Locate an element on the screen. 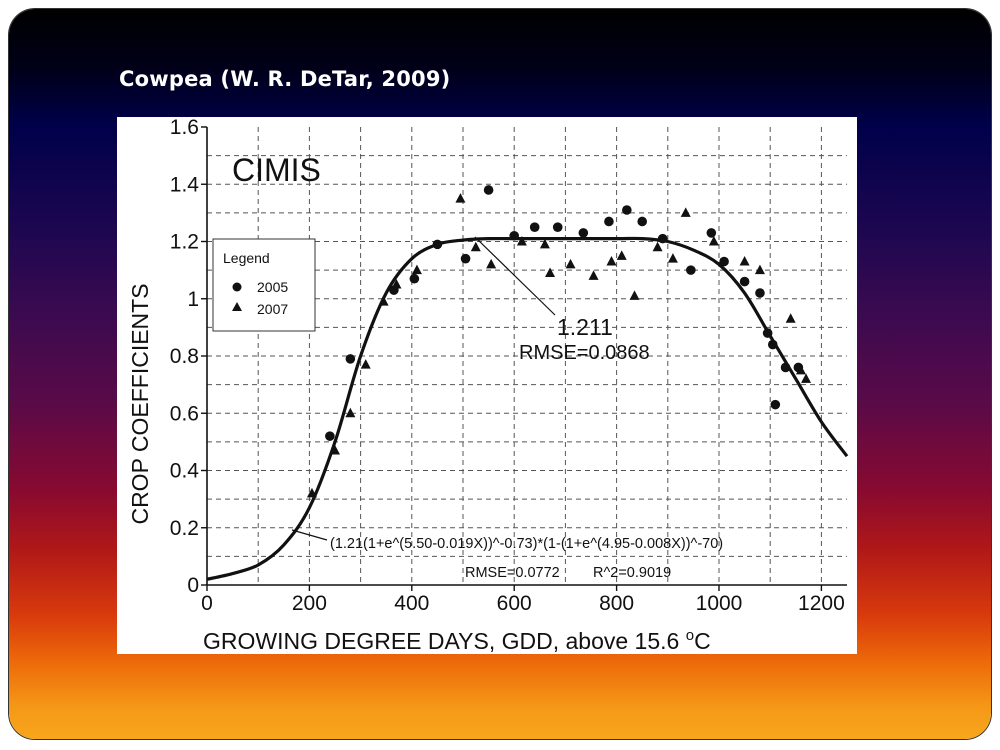  slide-title: Cowpea (W. R. DeTar, 2009) is located at coordinates (285, 79).